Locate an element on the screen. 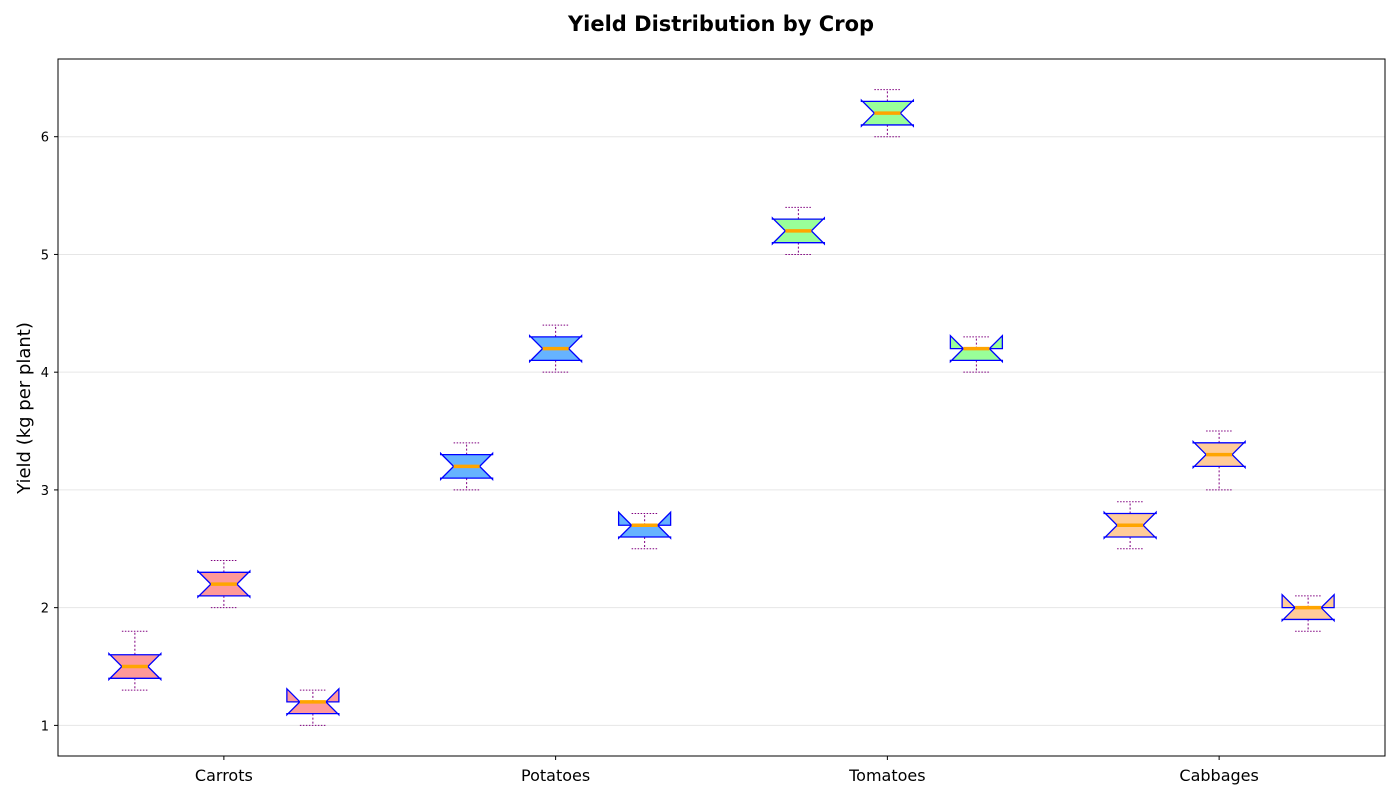 The width and height of the screenshot is (1400, 800). x-tick-label: Potatoes is located at coordinates (555, 775).